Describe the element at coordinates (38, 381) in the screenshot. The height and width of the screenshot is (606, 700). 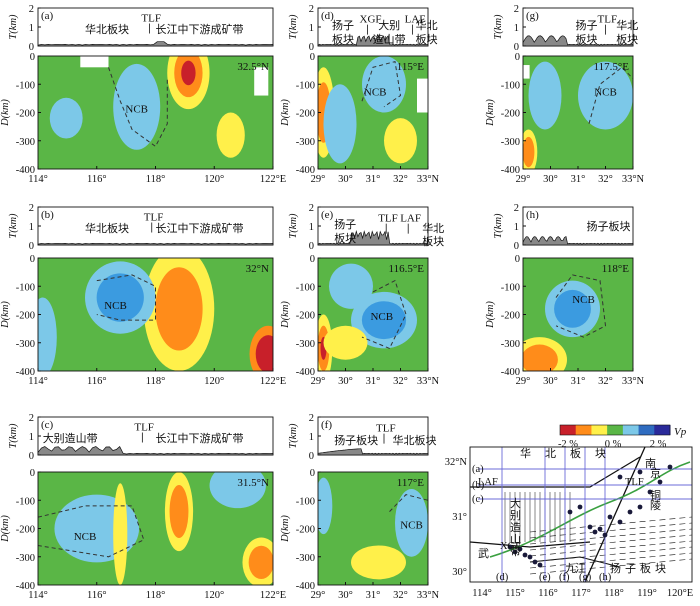
I see `xtick-label: 114°` at that location.